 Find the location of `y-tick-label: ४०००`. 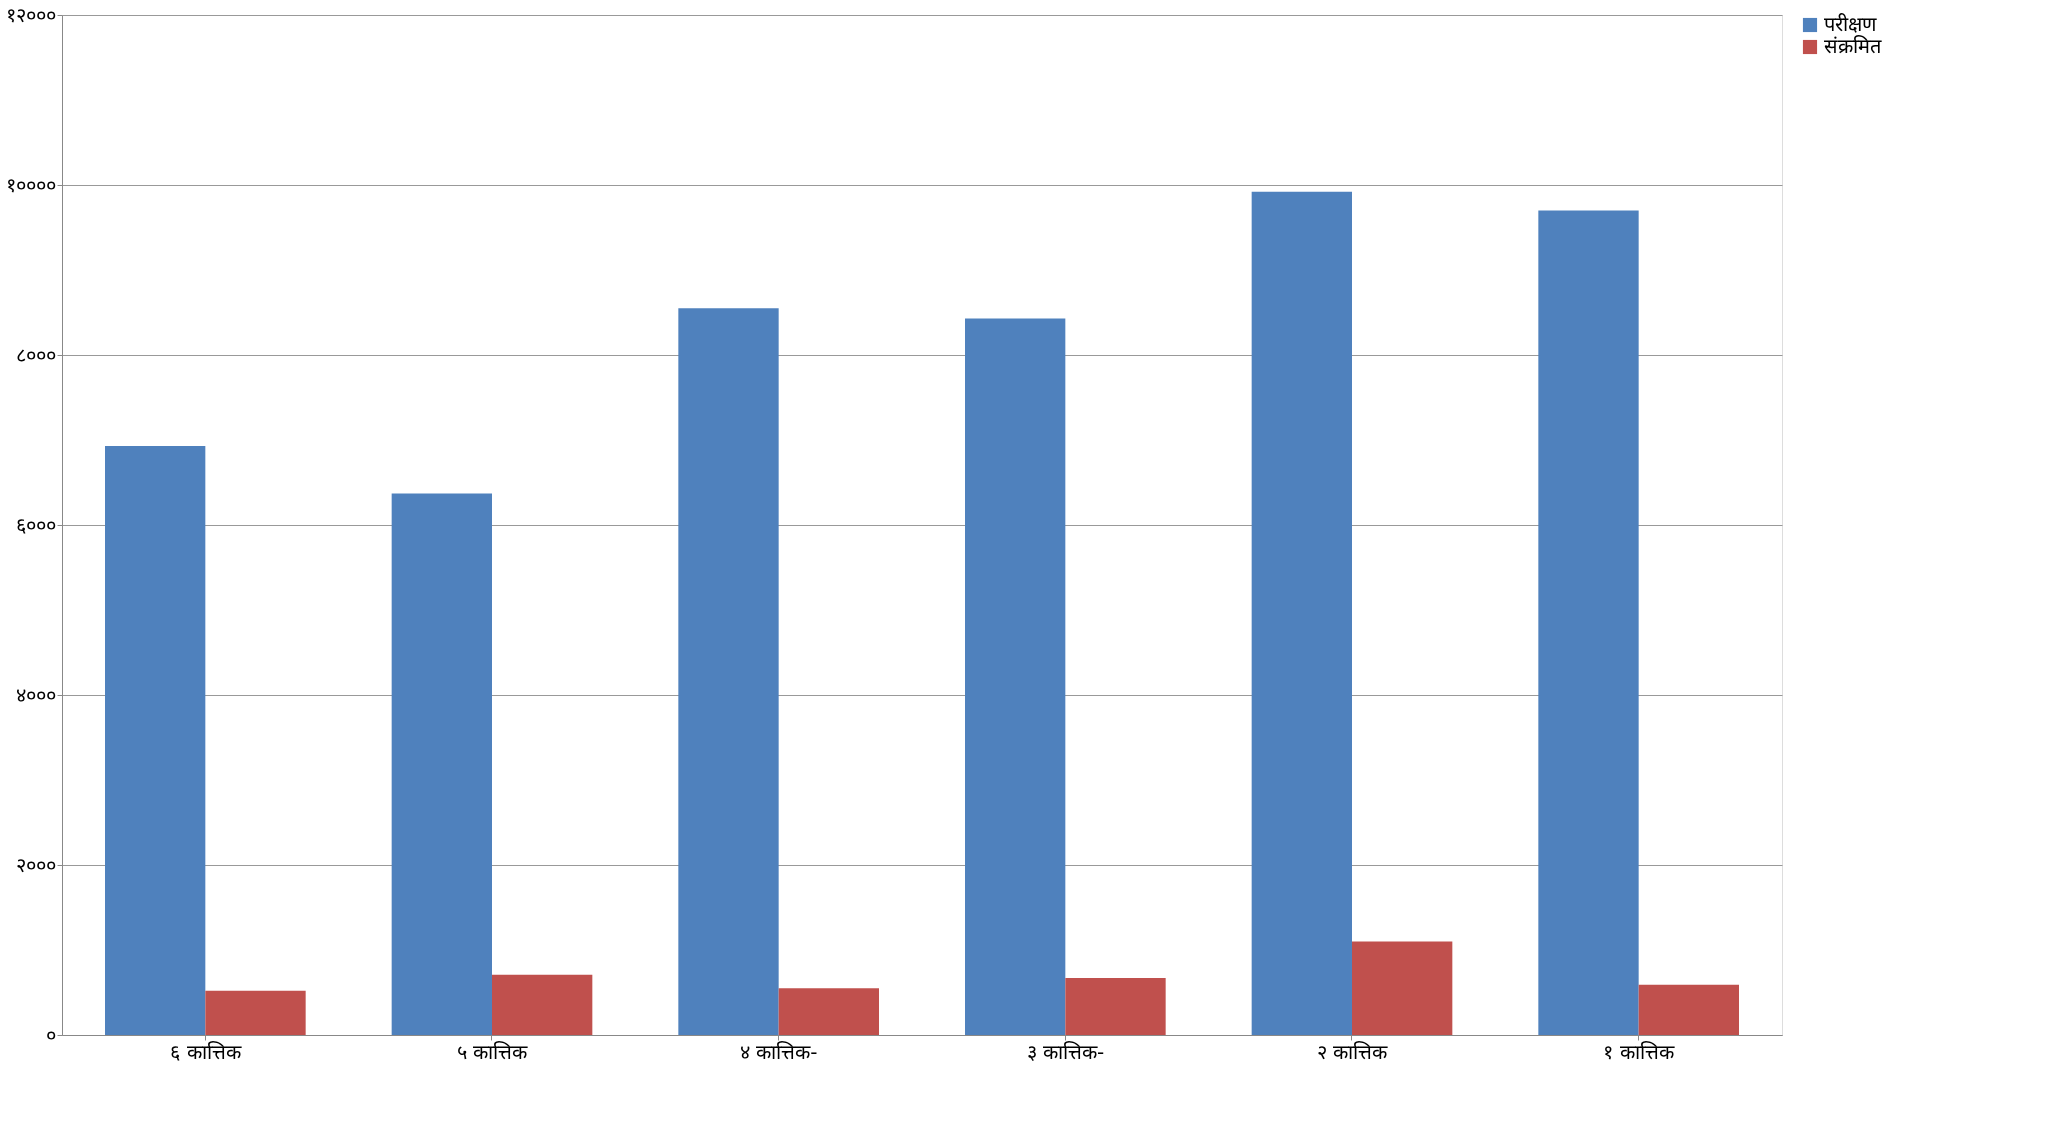

y-tick-label: ४००० is located at coordinates (35, 694).